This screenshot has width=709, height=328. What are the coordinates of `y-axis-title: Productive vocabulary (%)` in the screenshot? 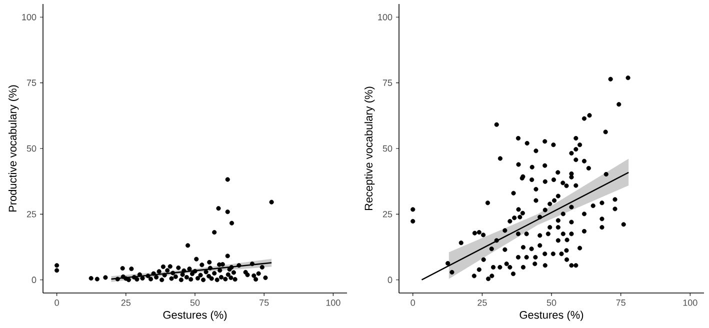 It's located at (13, 148).